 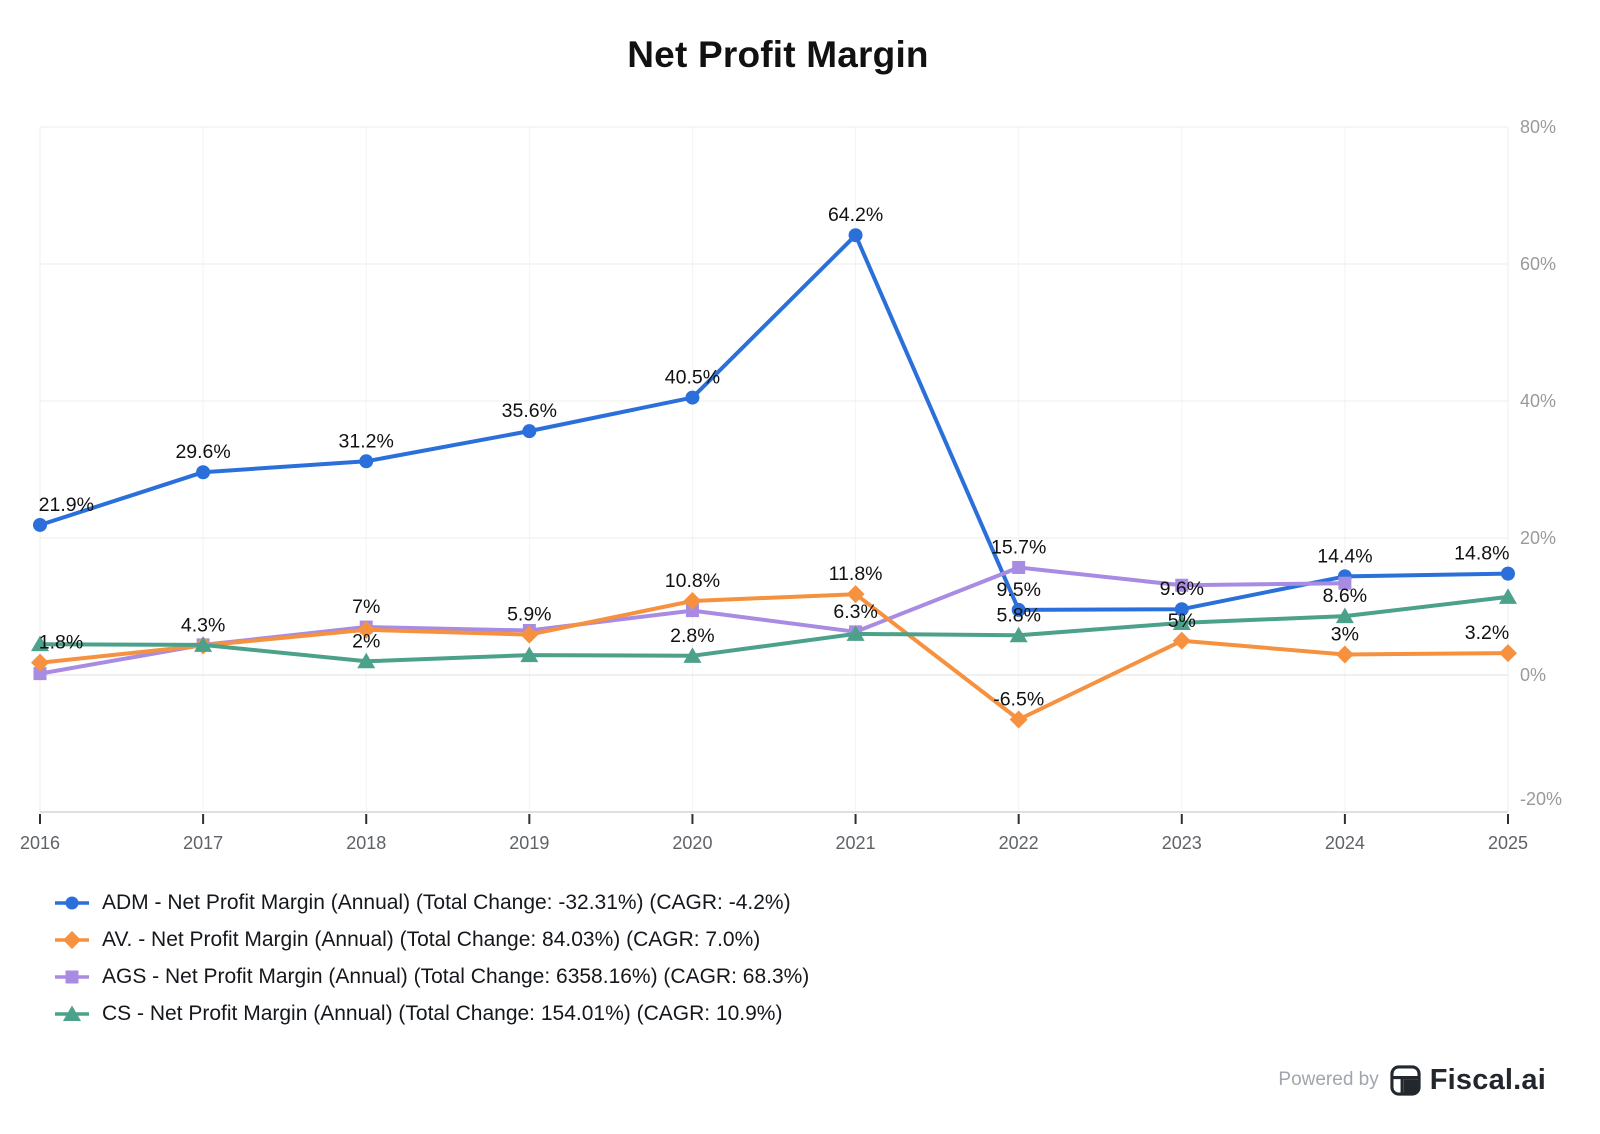 I want to click on data-label: 3.2%, so click(x=1487, y=633).